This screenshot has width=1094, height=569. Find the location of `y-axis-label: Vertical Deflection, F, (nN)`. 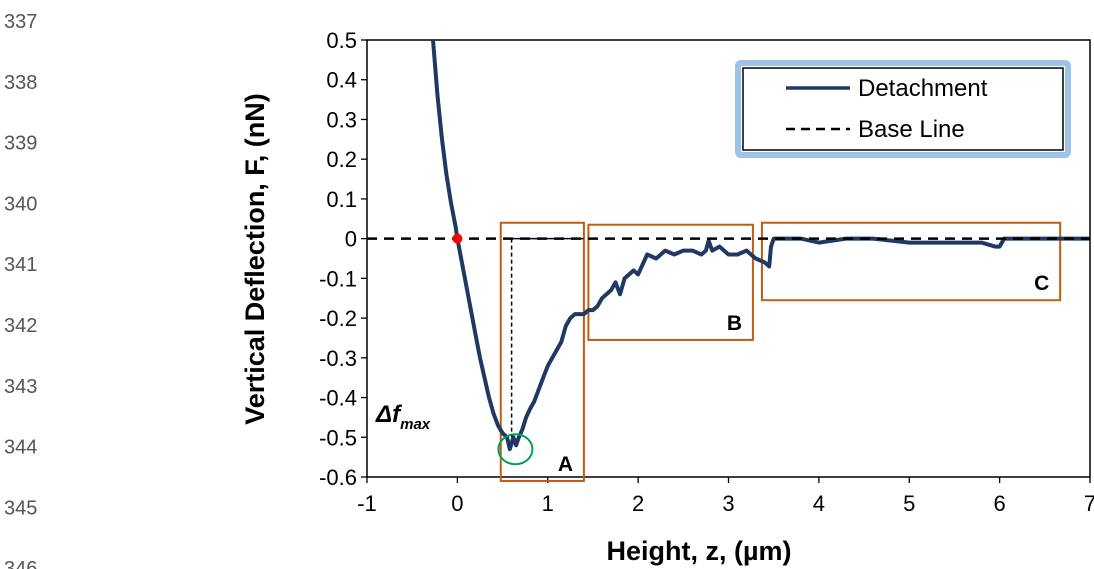

y-axis-label: Vertical Deflection, F, (nN) is located at coordinates (255, 259).